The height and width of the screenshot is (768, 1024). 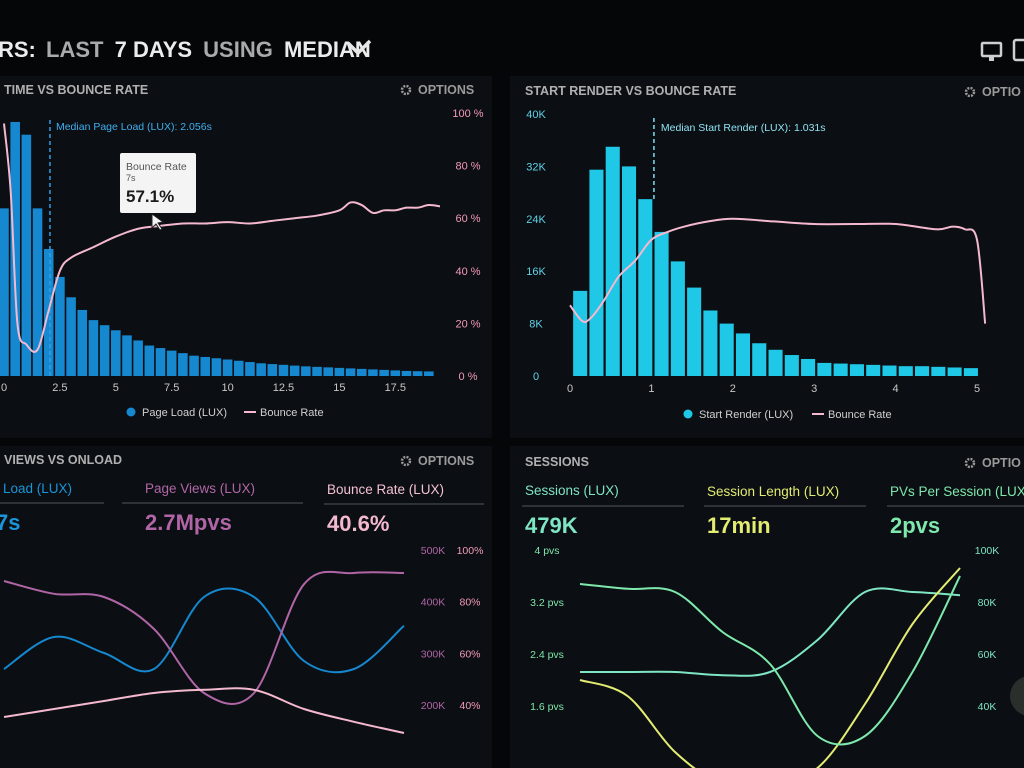 What do you see at coordinates (896, 389) in the screenshot?
I see `x-tick-label: 4` at bounding box center [896, 389].